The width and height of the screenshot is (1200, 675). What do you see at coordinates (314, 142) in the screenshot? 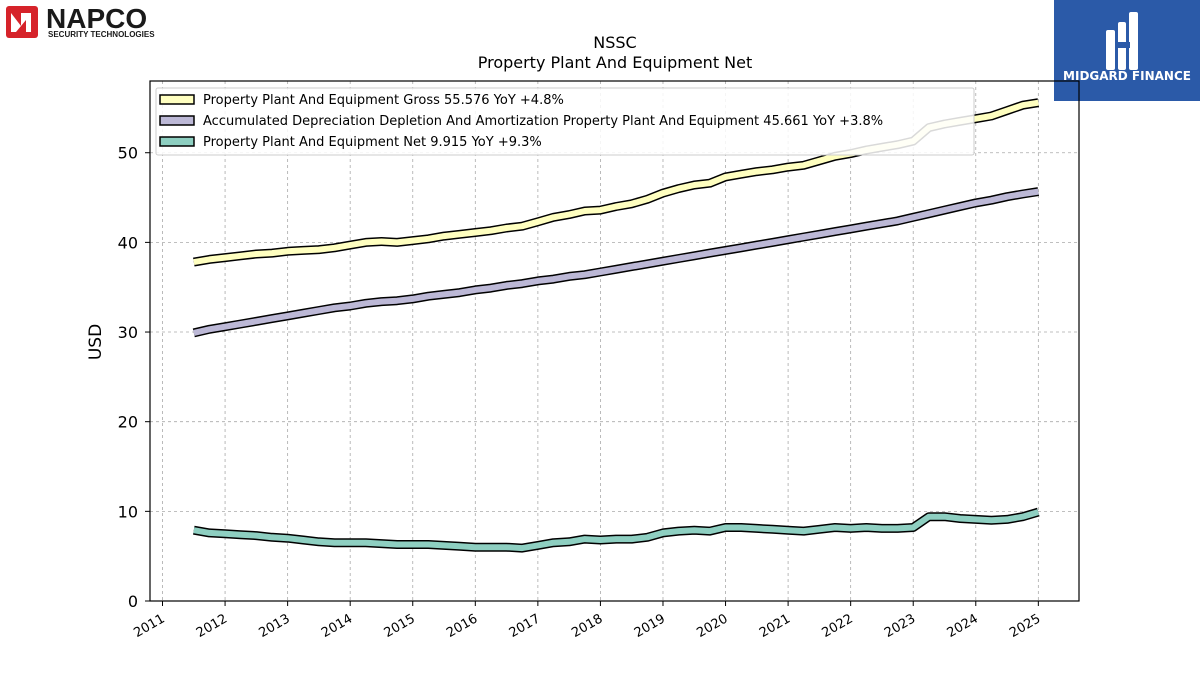
I see `legend-name-net: Property Plant And Equipment Net` at bounding box center [314, 142].